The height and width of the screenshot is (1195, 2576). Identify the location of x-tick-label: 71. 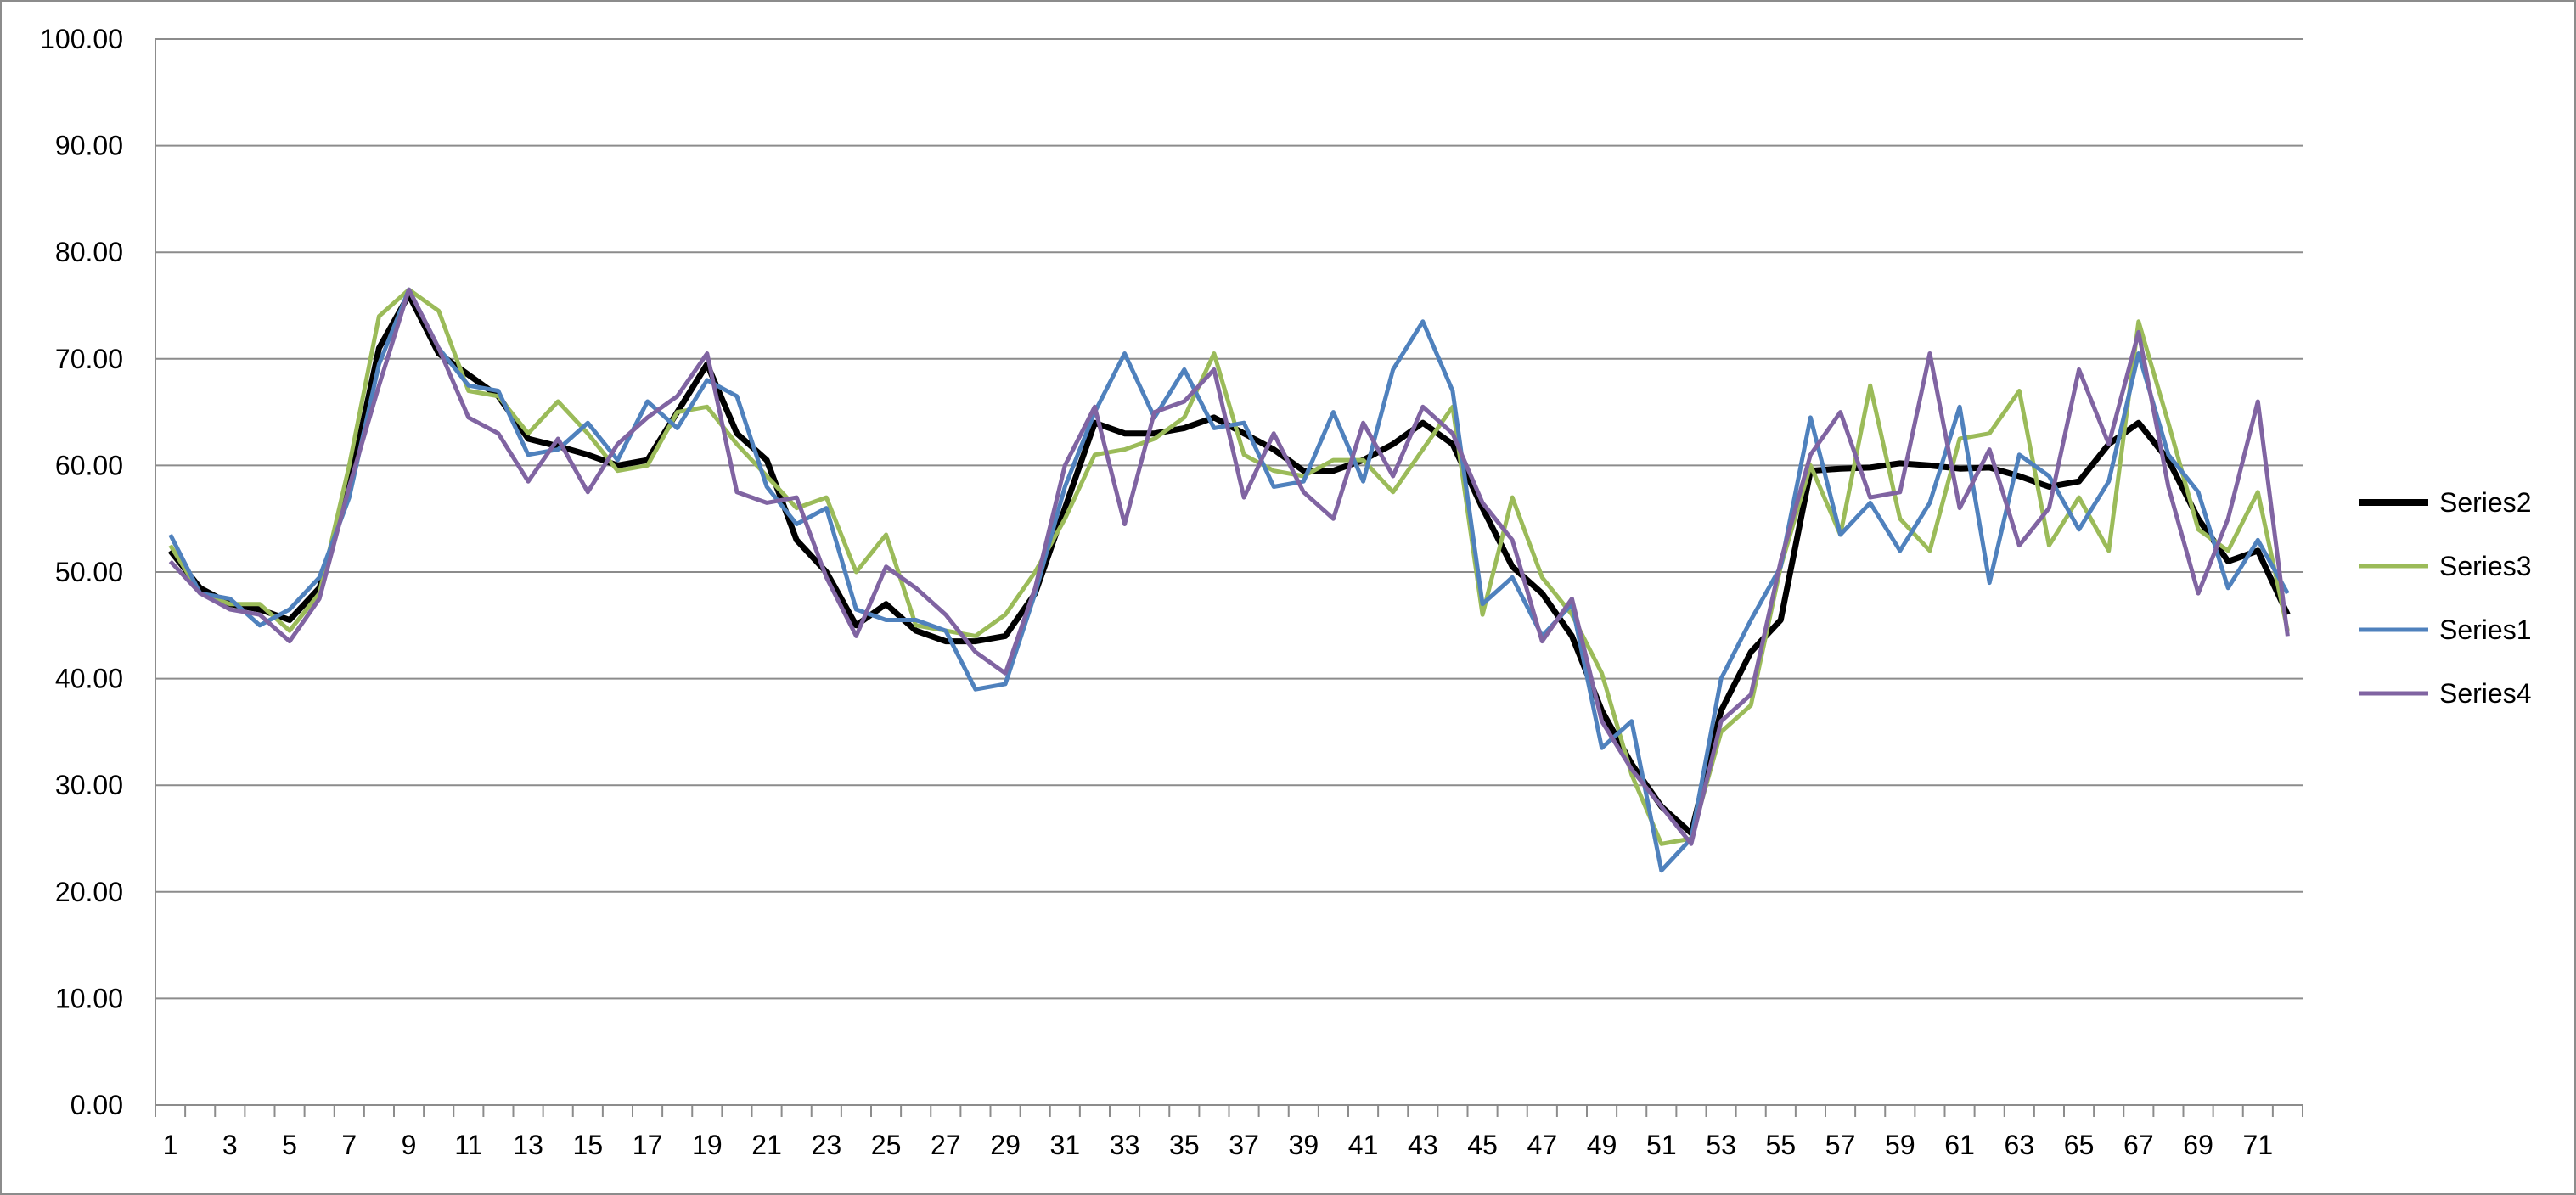
(2258, 1145).